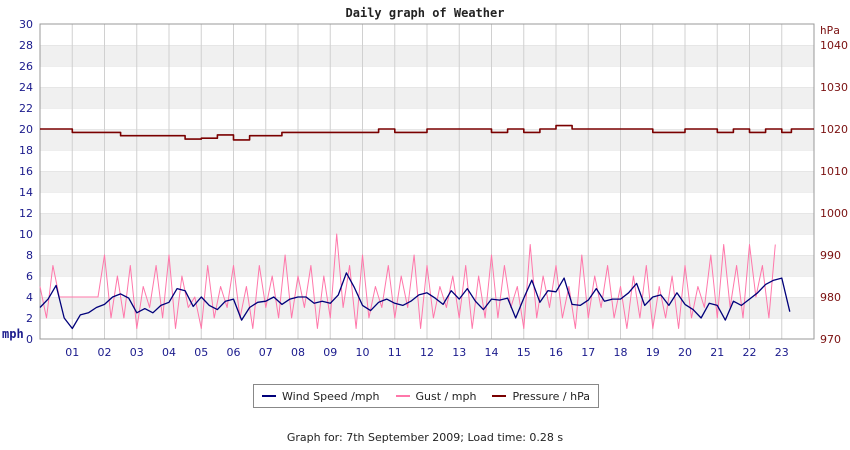 The height and width of the screenshot is (450, 850). What do you see at coordinates (29, 297) in the screenshot?
I see `left-tick-label: 4` at bounding box center [29, 297].